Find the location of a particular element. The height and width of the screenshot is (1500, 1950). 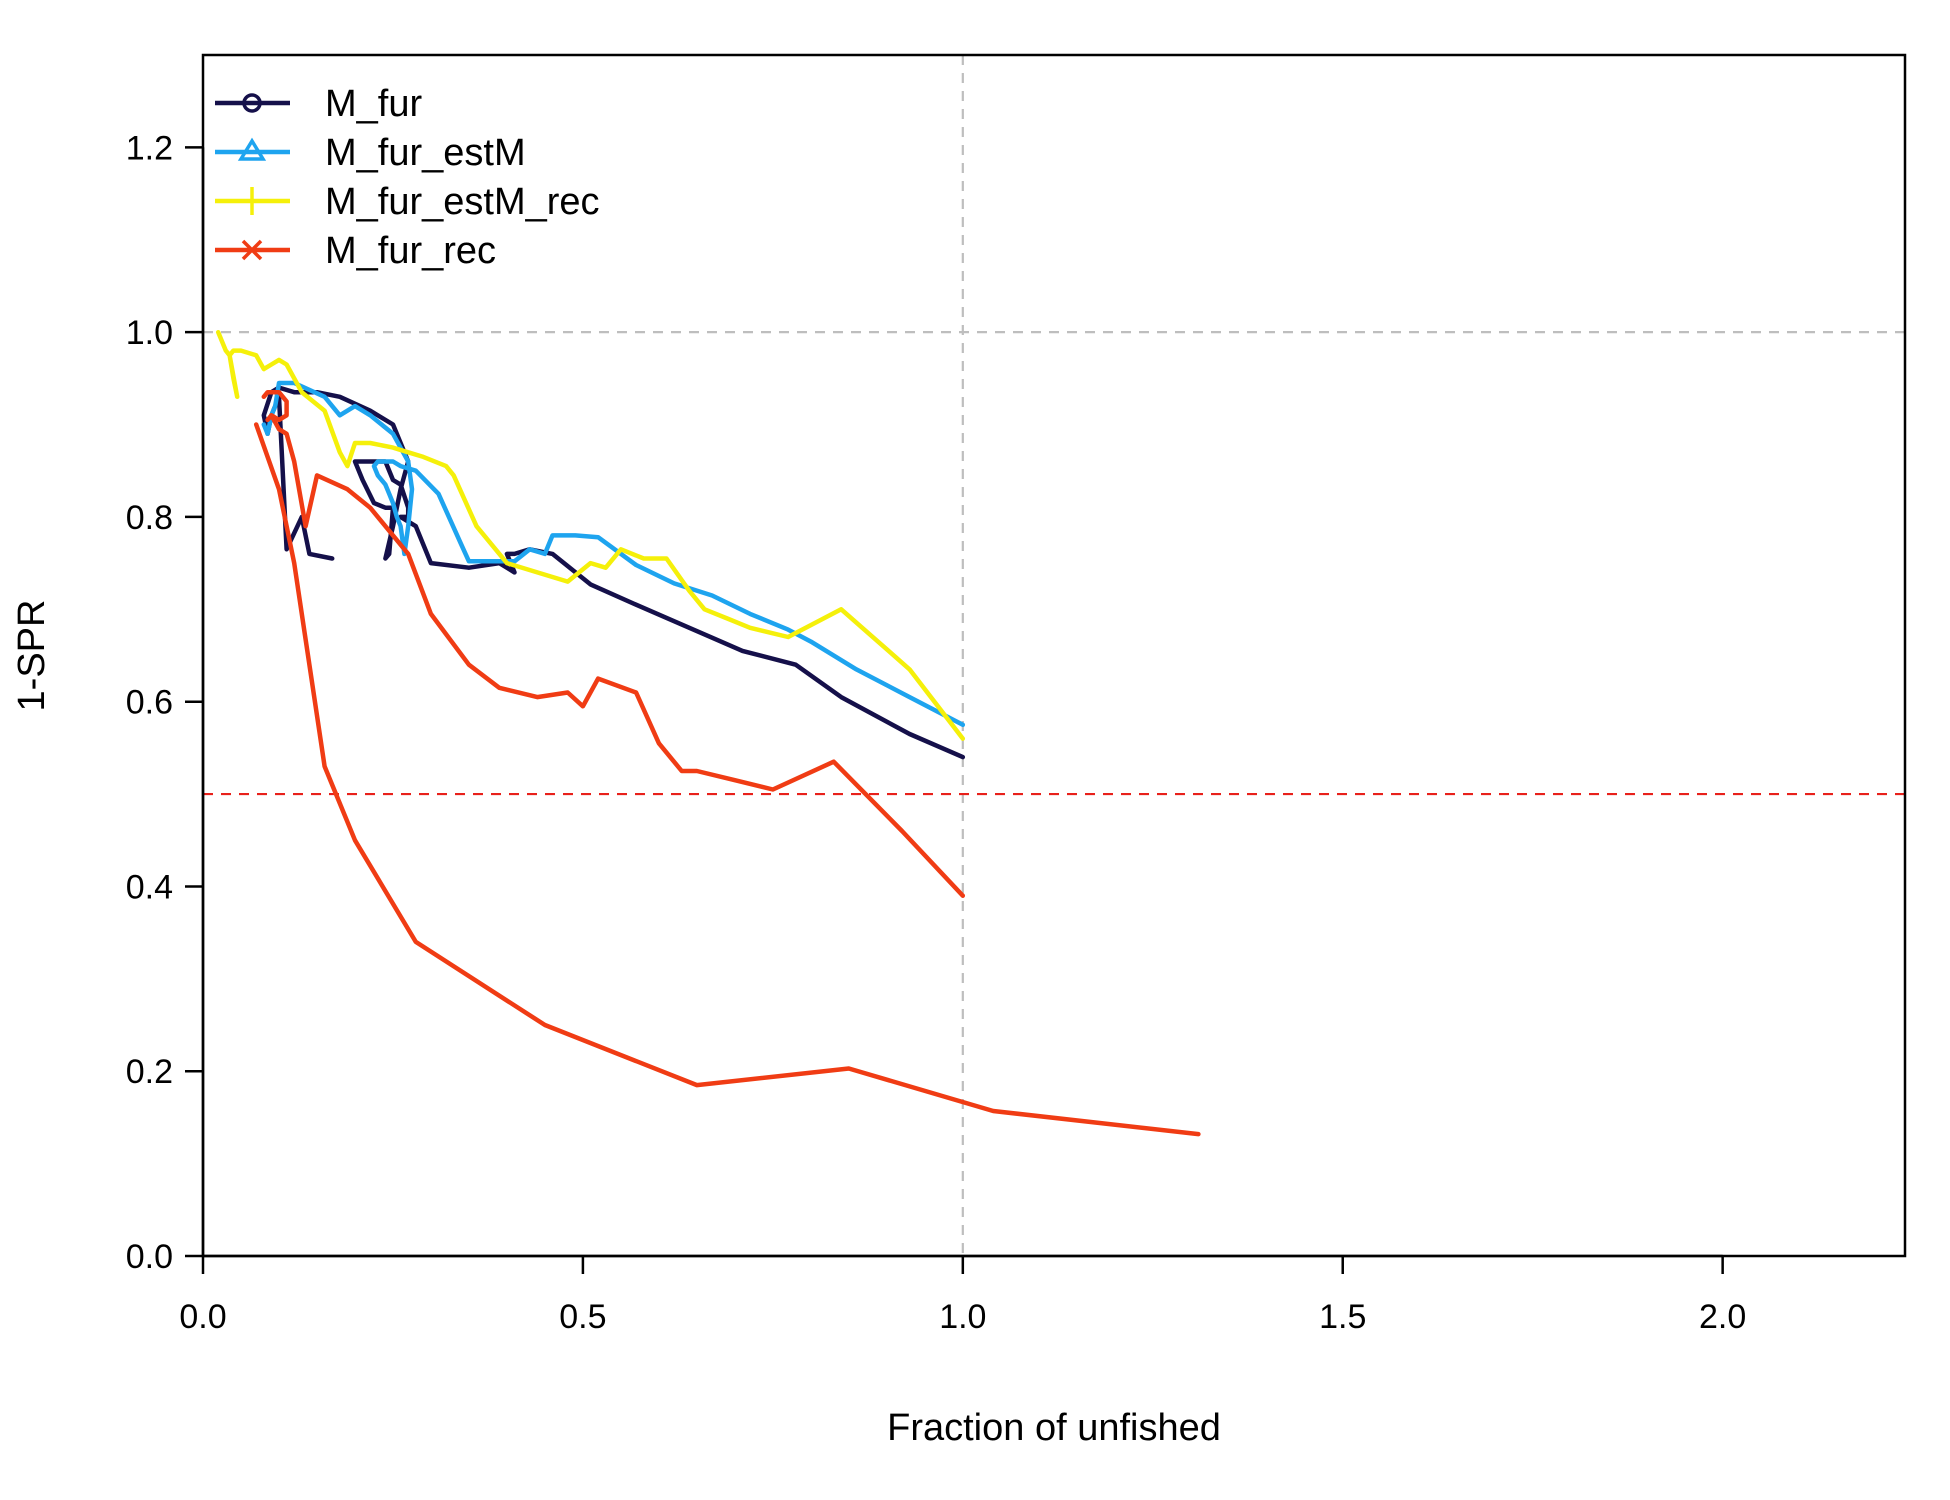

legend-label: M_fur_estM is located at coordinates (425, 153).